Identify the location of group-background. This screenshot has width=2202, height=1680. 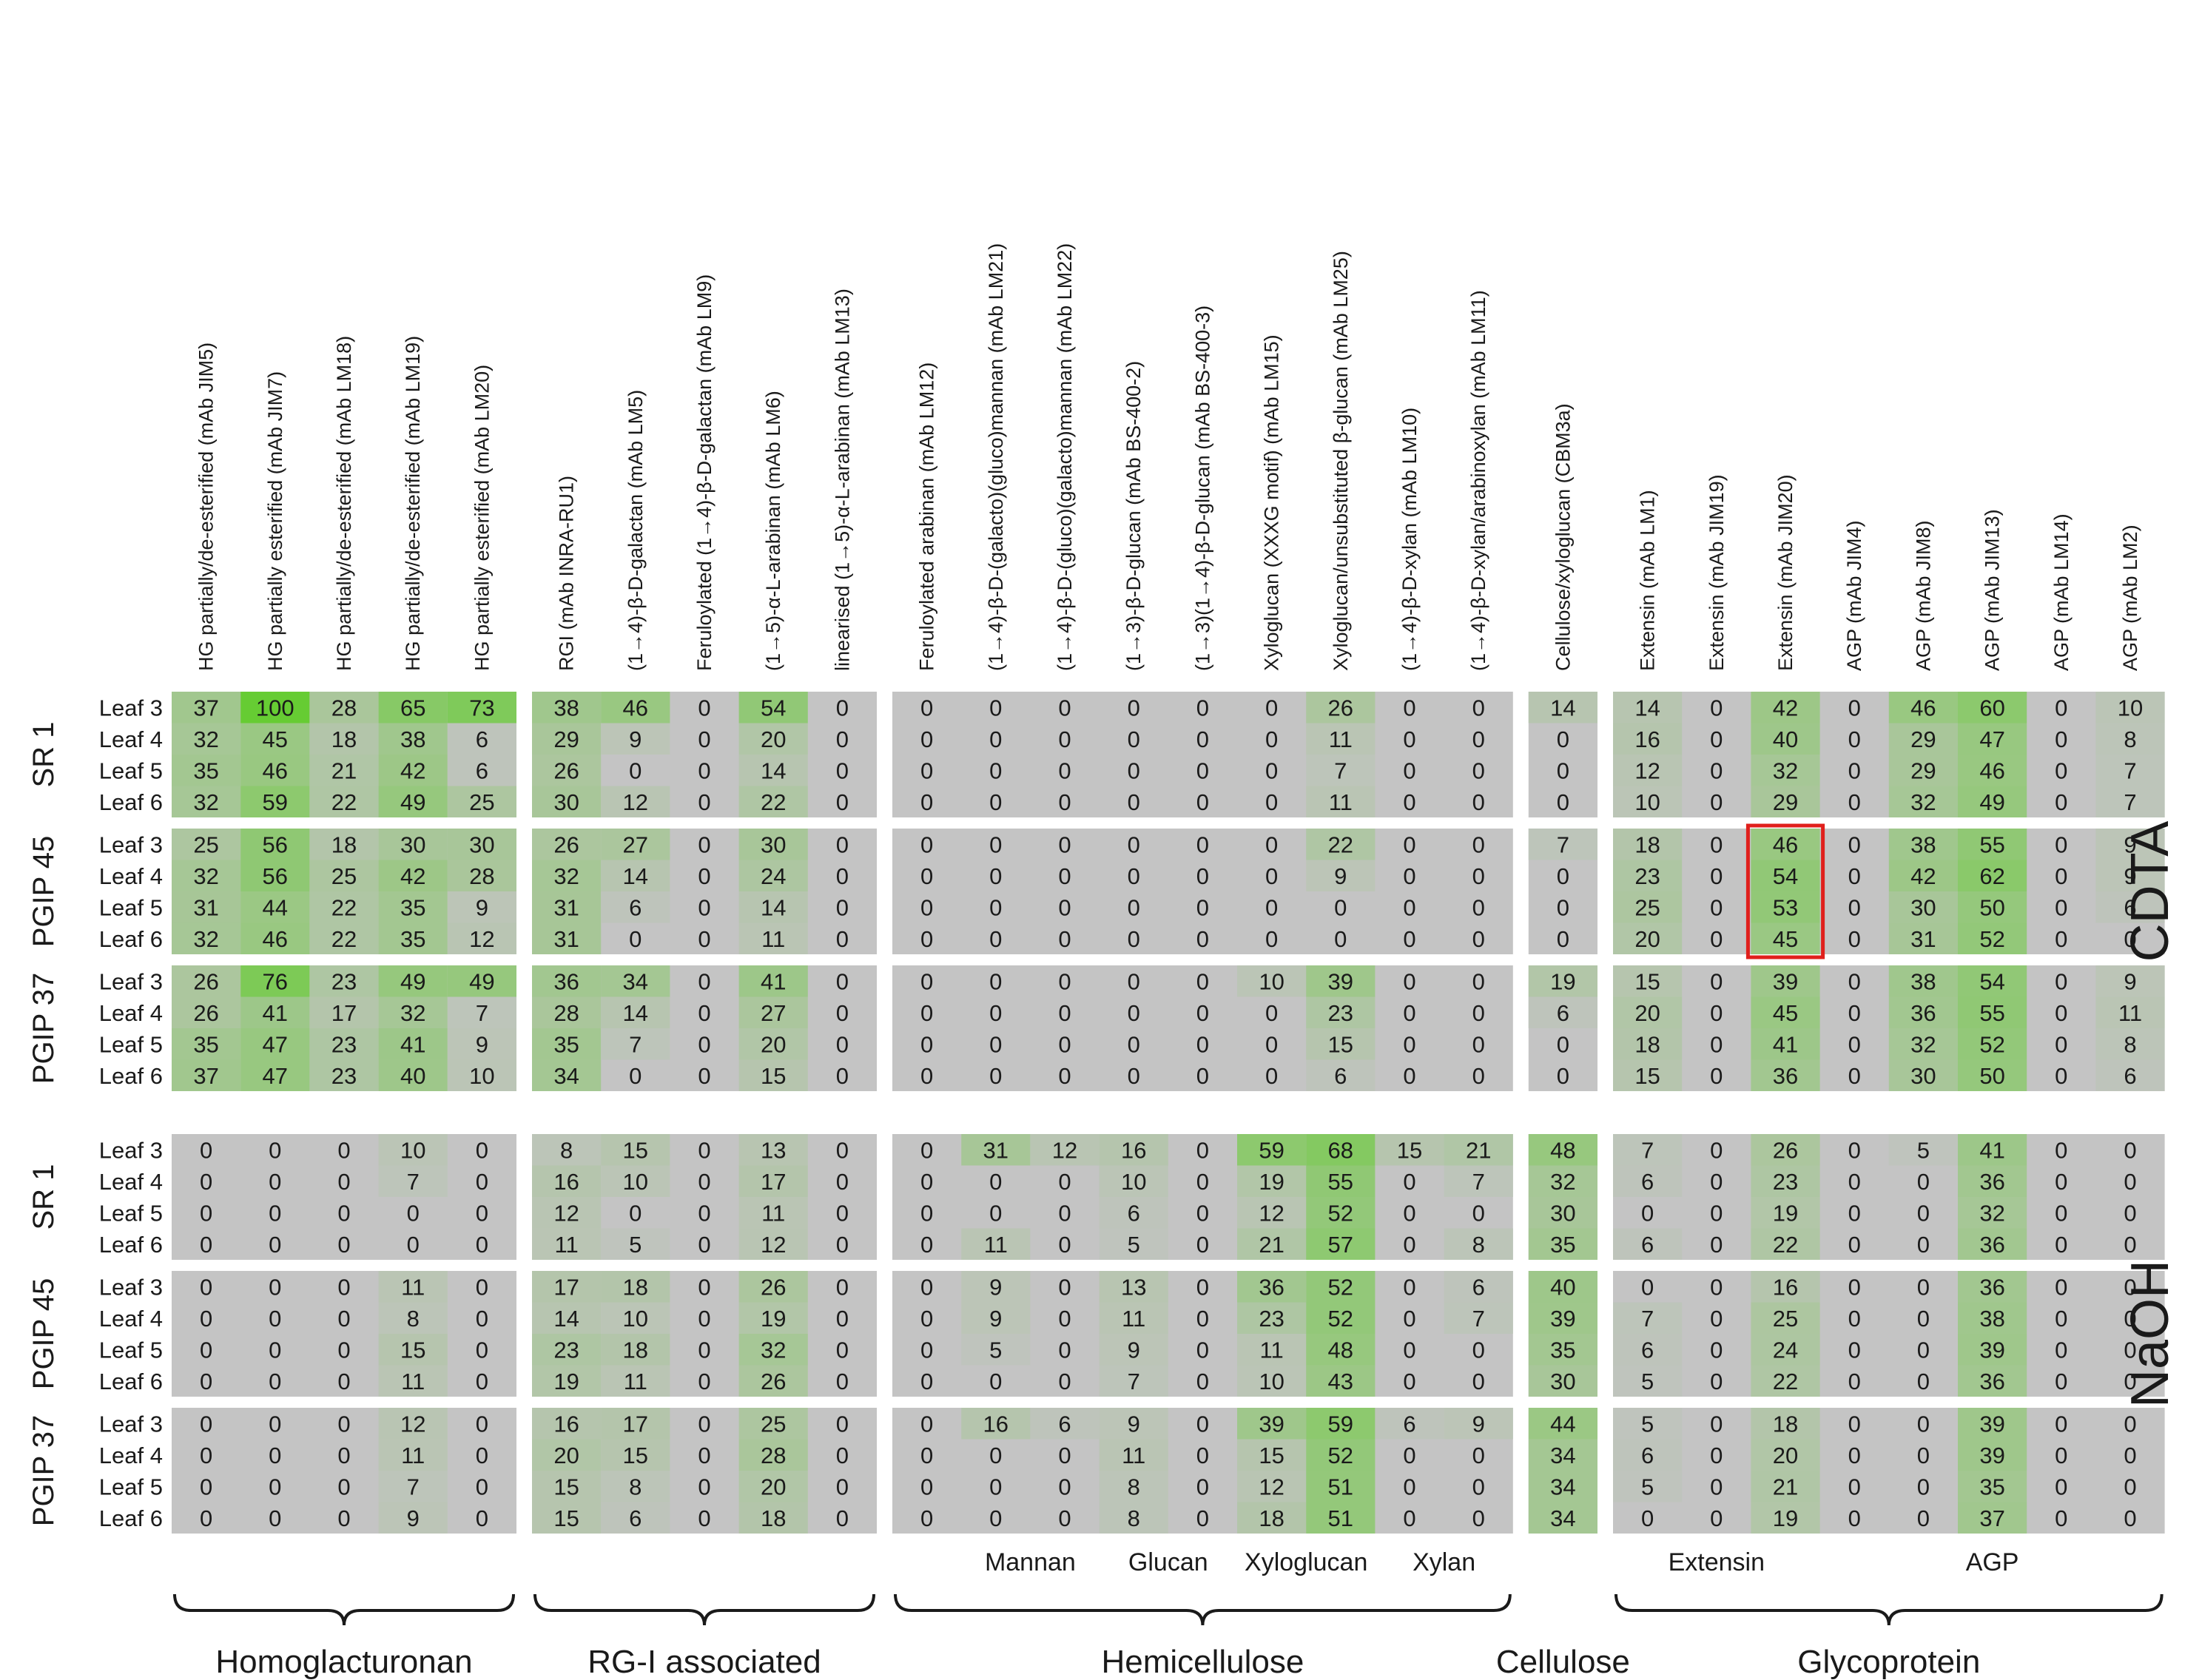
(1889, 1471).